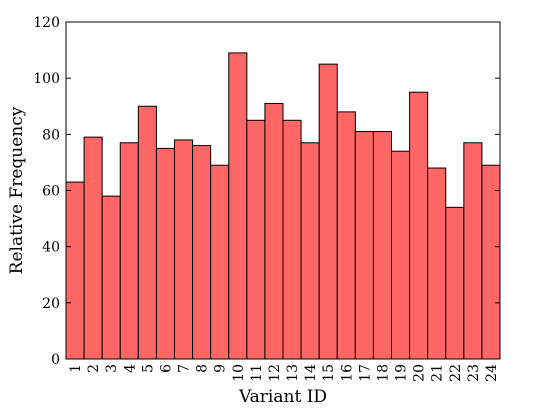 The image size is (536, 408). I want to click on x-tick-label: 7, so click(185, 368).